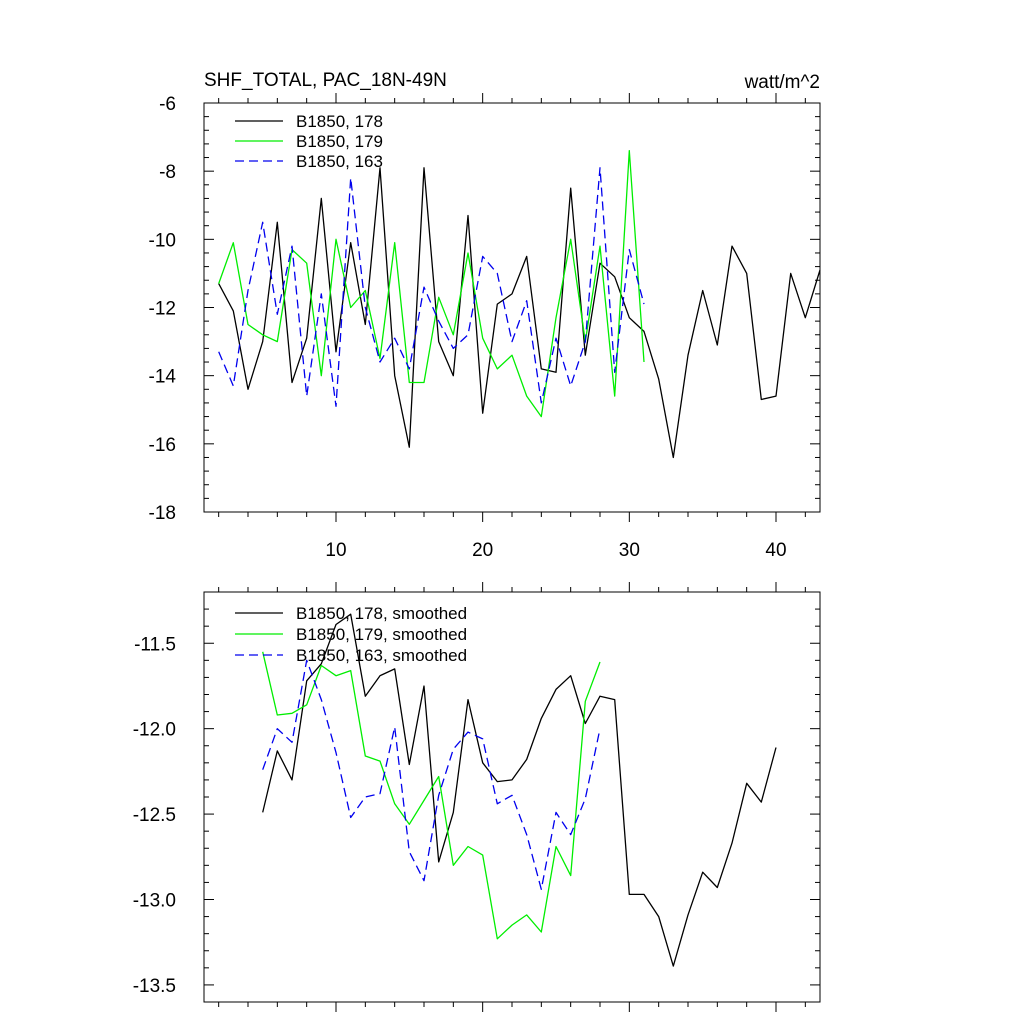  Describe the element at coordinates (162, 240) in the screenshot. I see `y-tick-label: -10` at that location.